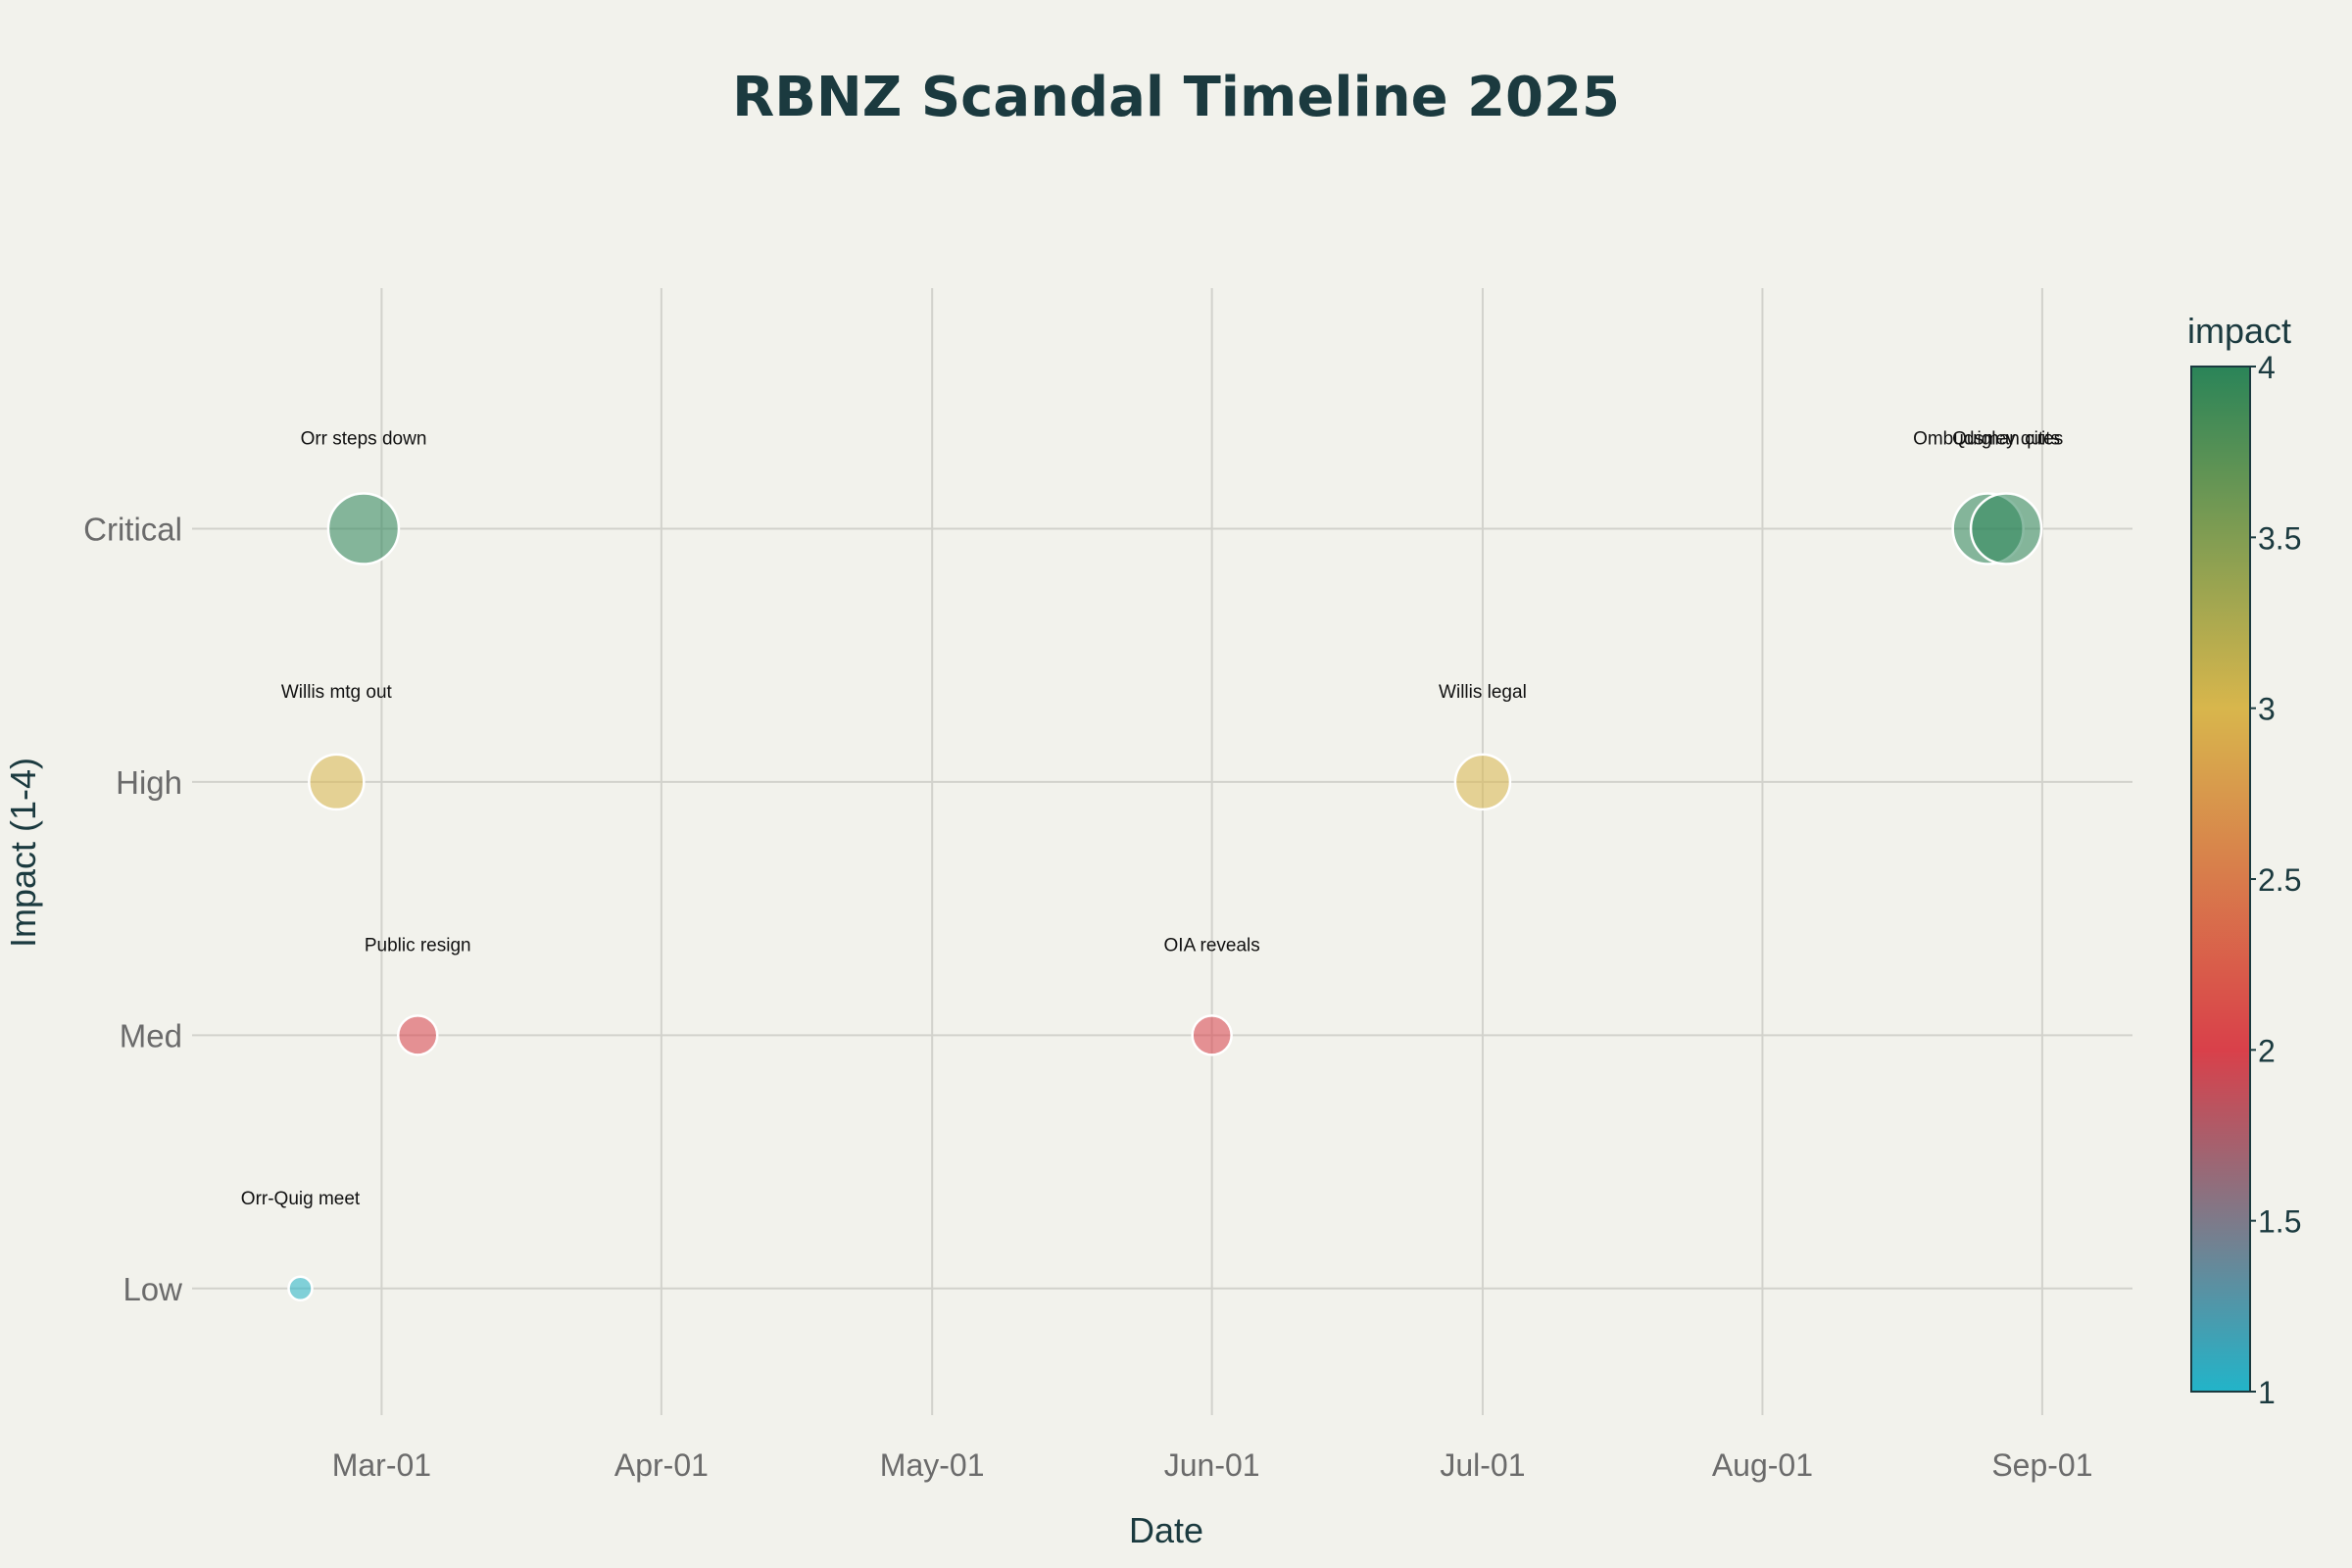 The image size is (2352, 1568). Describe the element at coordinates (2279, 880) in the screenshot. I see `colorbar-tick-label: 2.5` at that location.